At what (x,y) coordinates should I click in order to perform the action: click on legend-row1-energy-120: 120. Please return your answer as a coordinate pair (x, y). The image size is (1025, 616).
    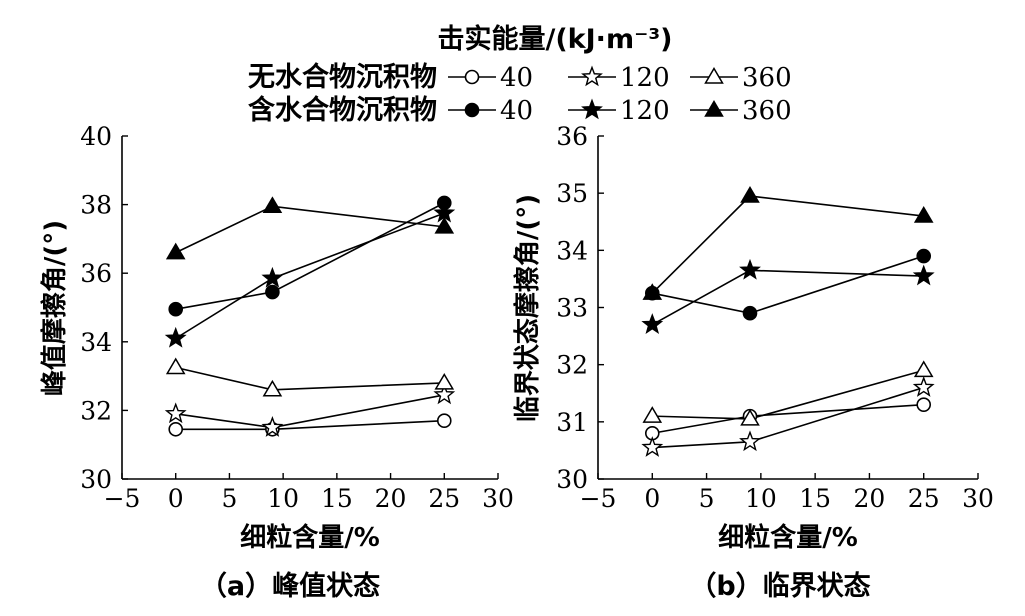
    Looking at the image, I should click on (645, 78).